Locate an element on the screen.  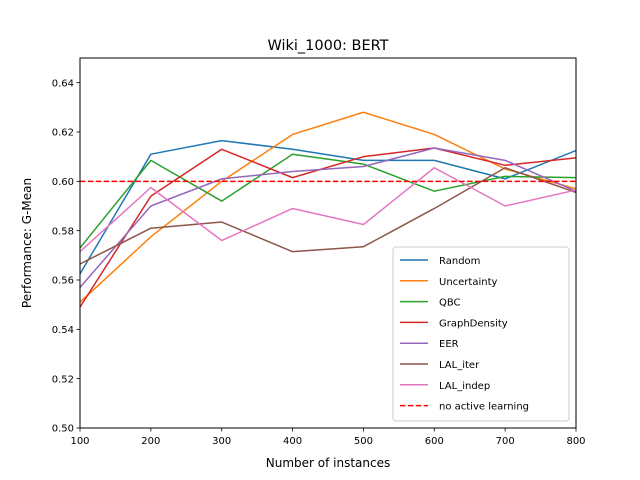
legend-label-qbc: QBC is located at coordinates (450, 303).